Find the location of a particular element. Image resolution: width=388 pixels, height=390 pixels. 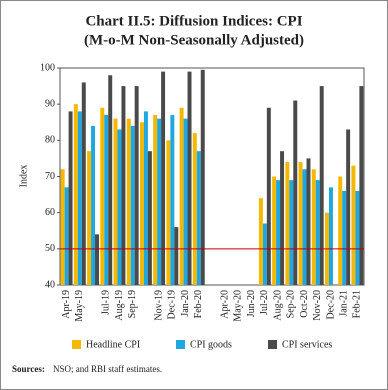

x-tick-label: Jun-20 is located at coordinates (251, 303).